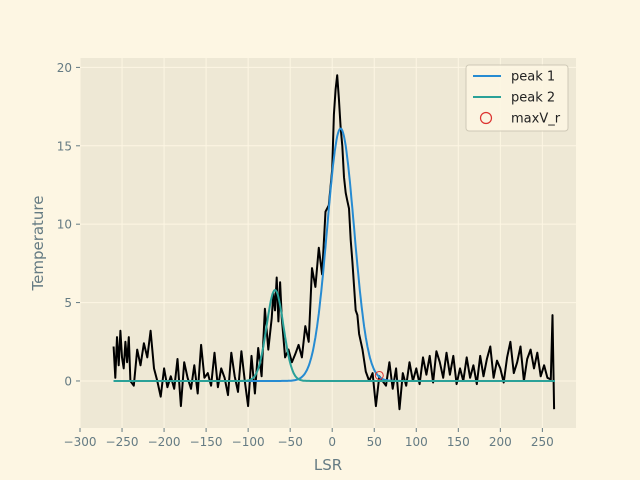  I want to click on x-tick-label: −150, so click(206, 442).